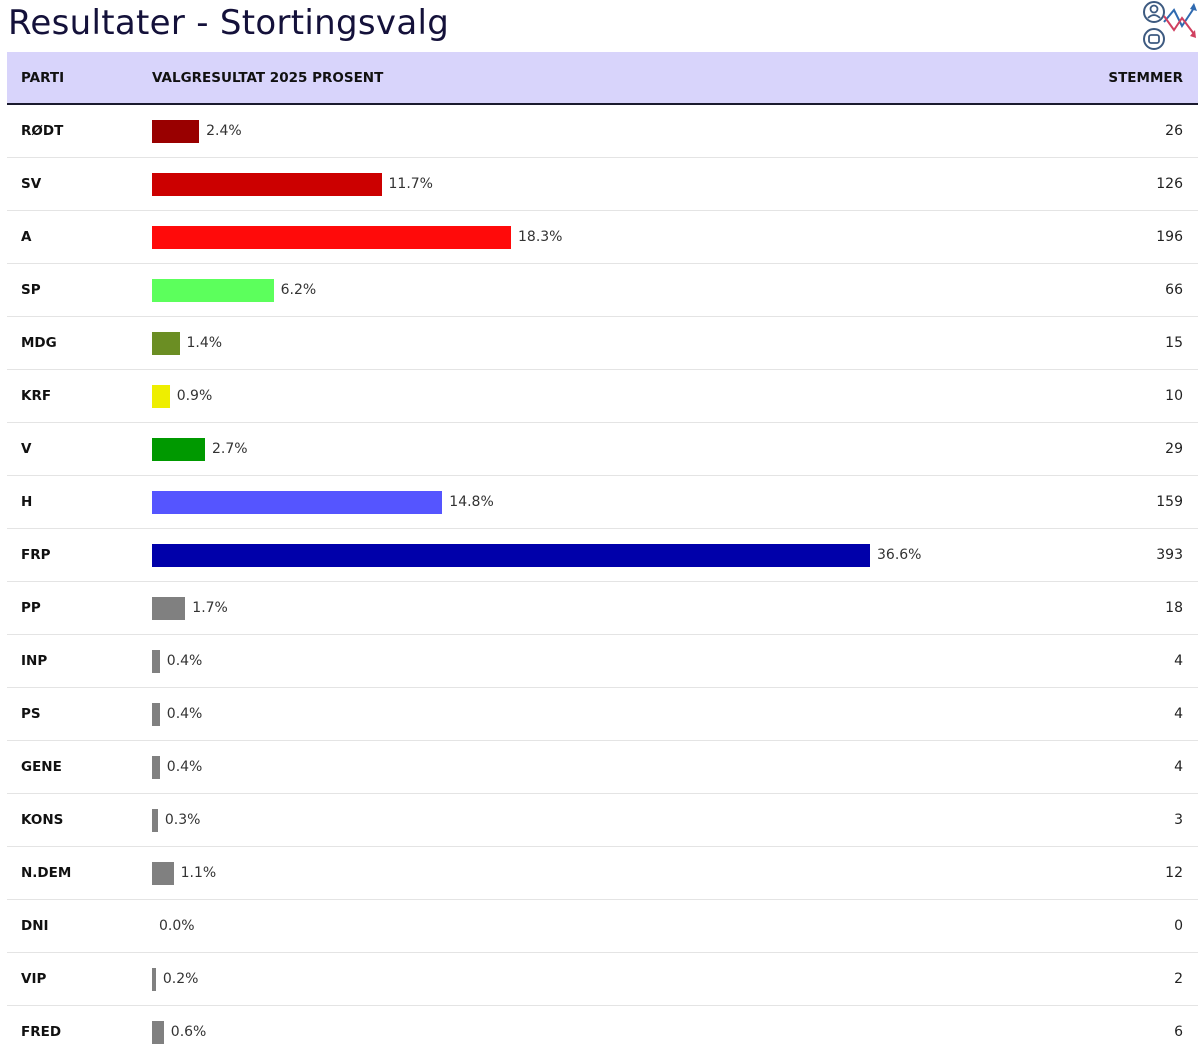 This screenshot has height=1061, width=1200. I want to click on bar-wrapper: 0.0%, so click(605, 926).